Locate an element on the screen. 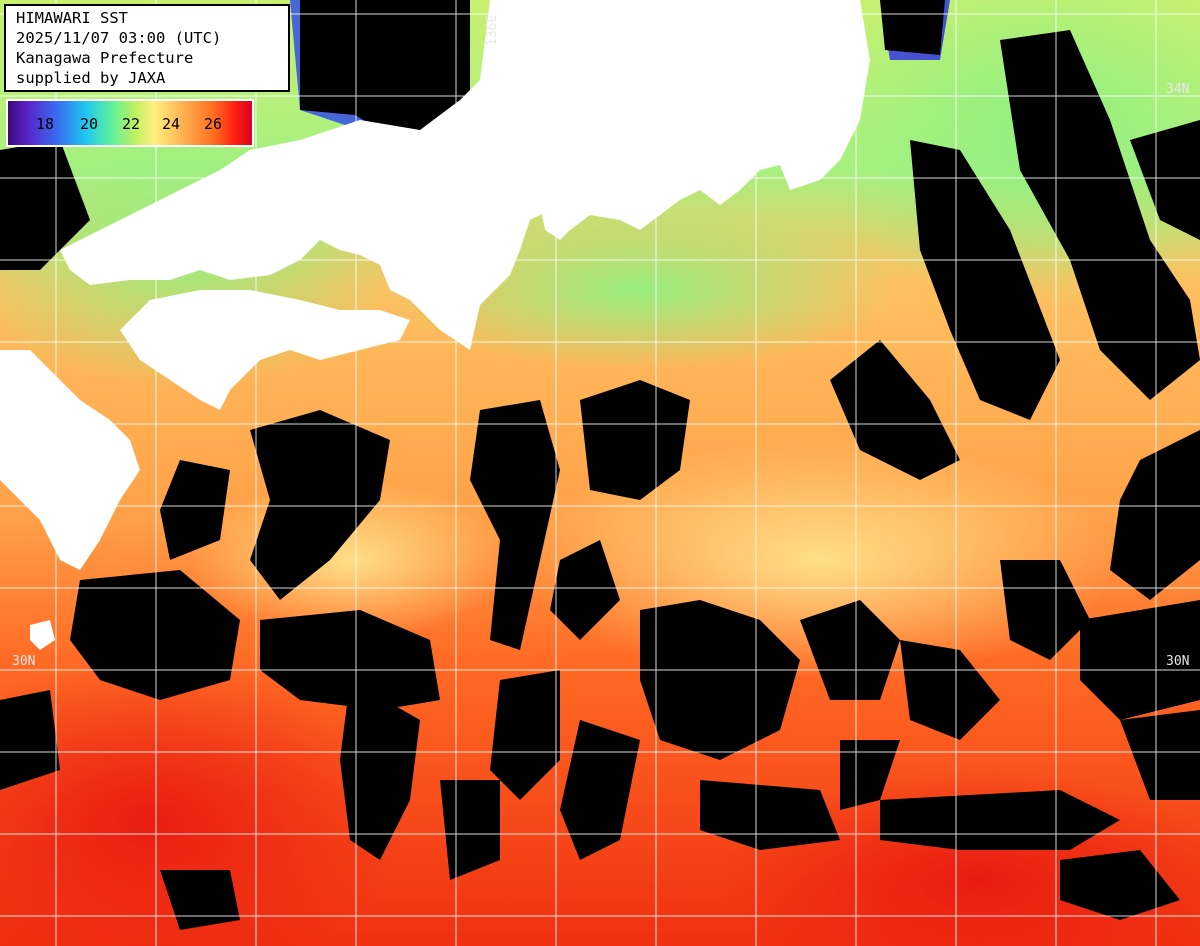  map-title: HIMAWARI SST is located at coordinates (72, 18).